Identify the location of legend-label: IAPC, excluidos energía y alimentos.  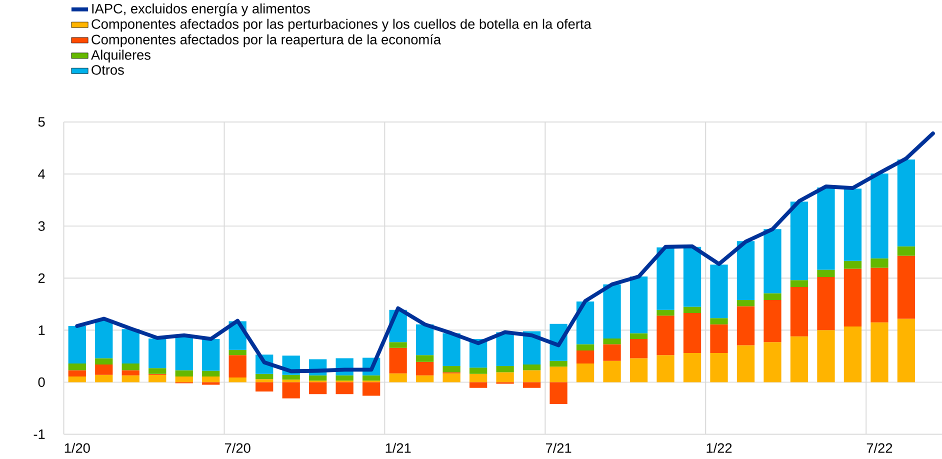
(201, 9).